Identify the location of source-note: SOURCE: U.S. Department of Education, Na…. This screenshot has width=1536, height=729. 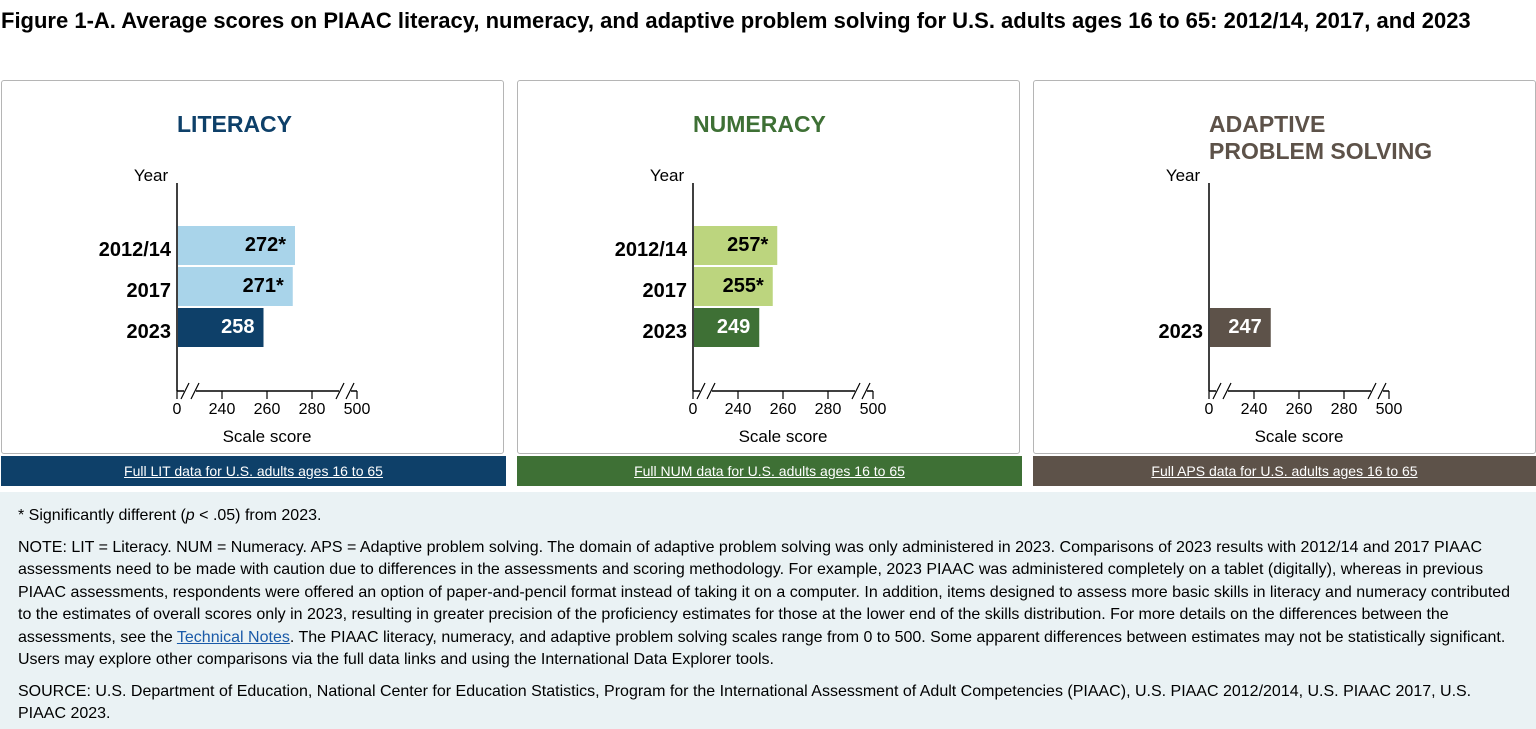
(745, 702).